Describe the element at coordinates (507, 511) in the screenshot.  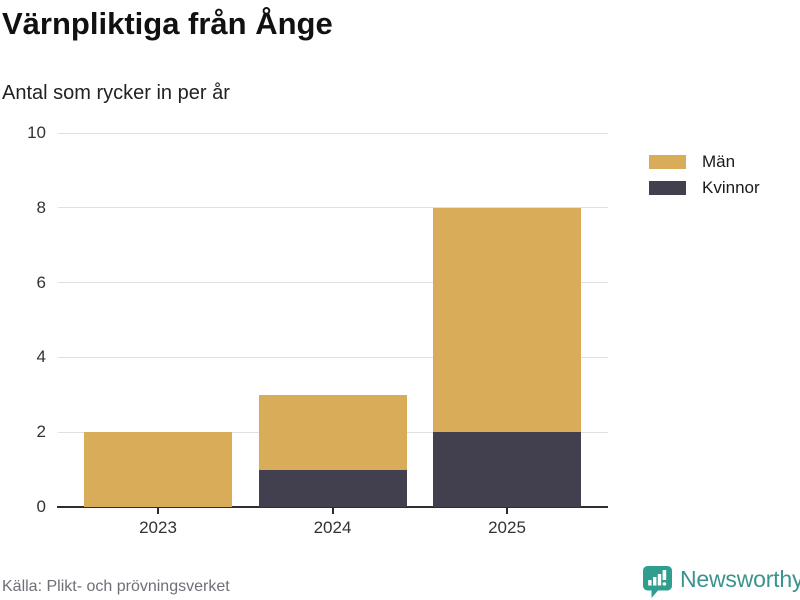
I see `x-tick-2025` at that location.